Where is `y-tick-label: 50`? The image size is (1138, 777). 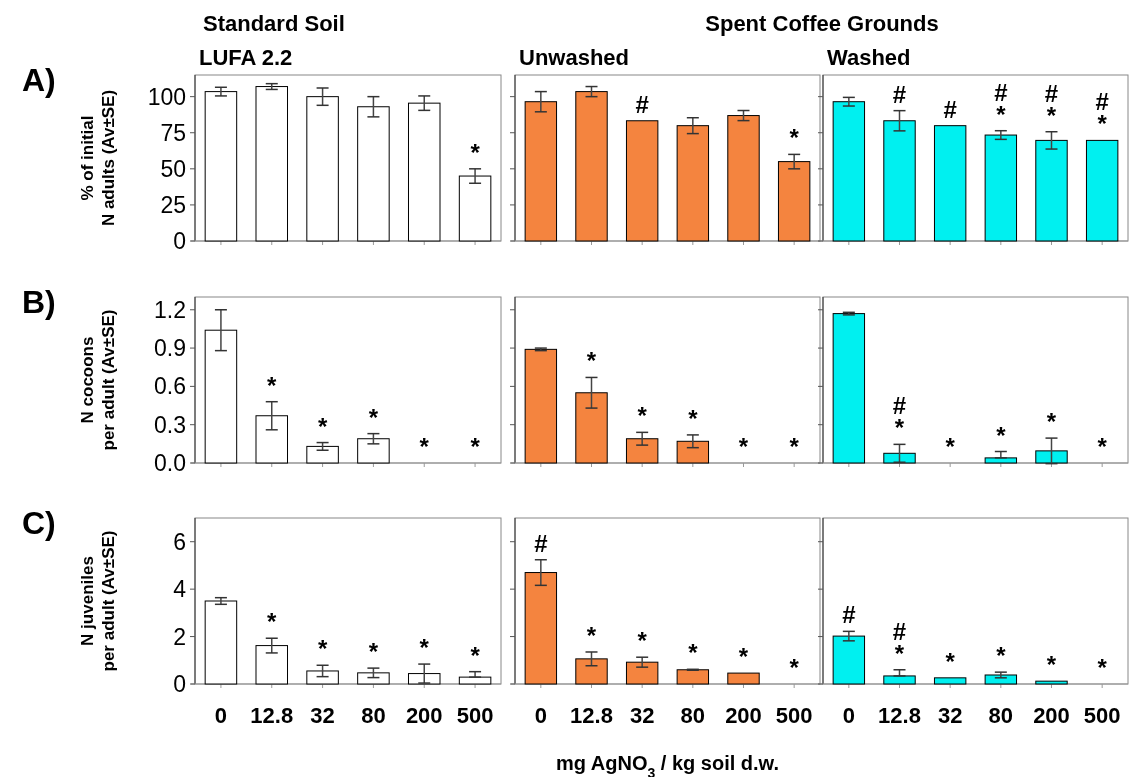
y-tick-label: 50 is located at coordinates (173, 168).